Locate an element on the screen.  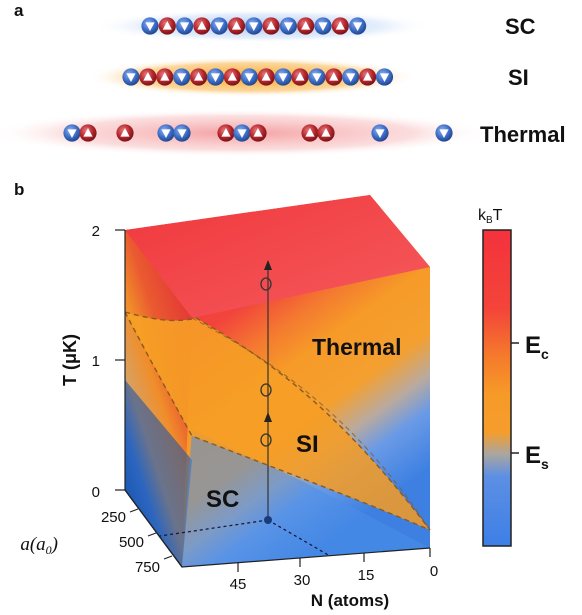
color-bar-es-label: Es is located at coordinates (537, 457).